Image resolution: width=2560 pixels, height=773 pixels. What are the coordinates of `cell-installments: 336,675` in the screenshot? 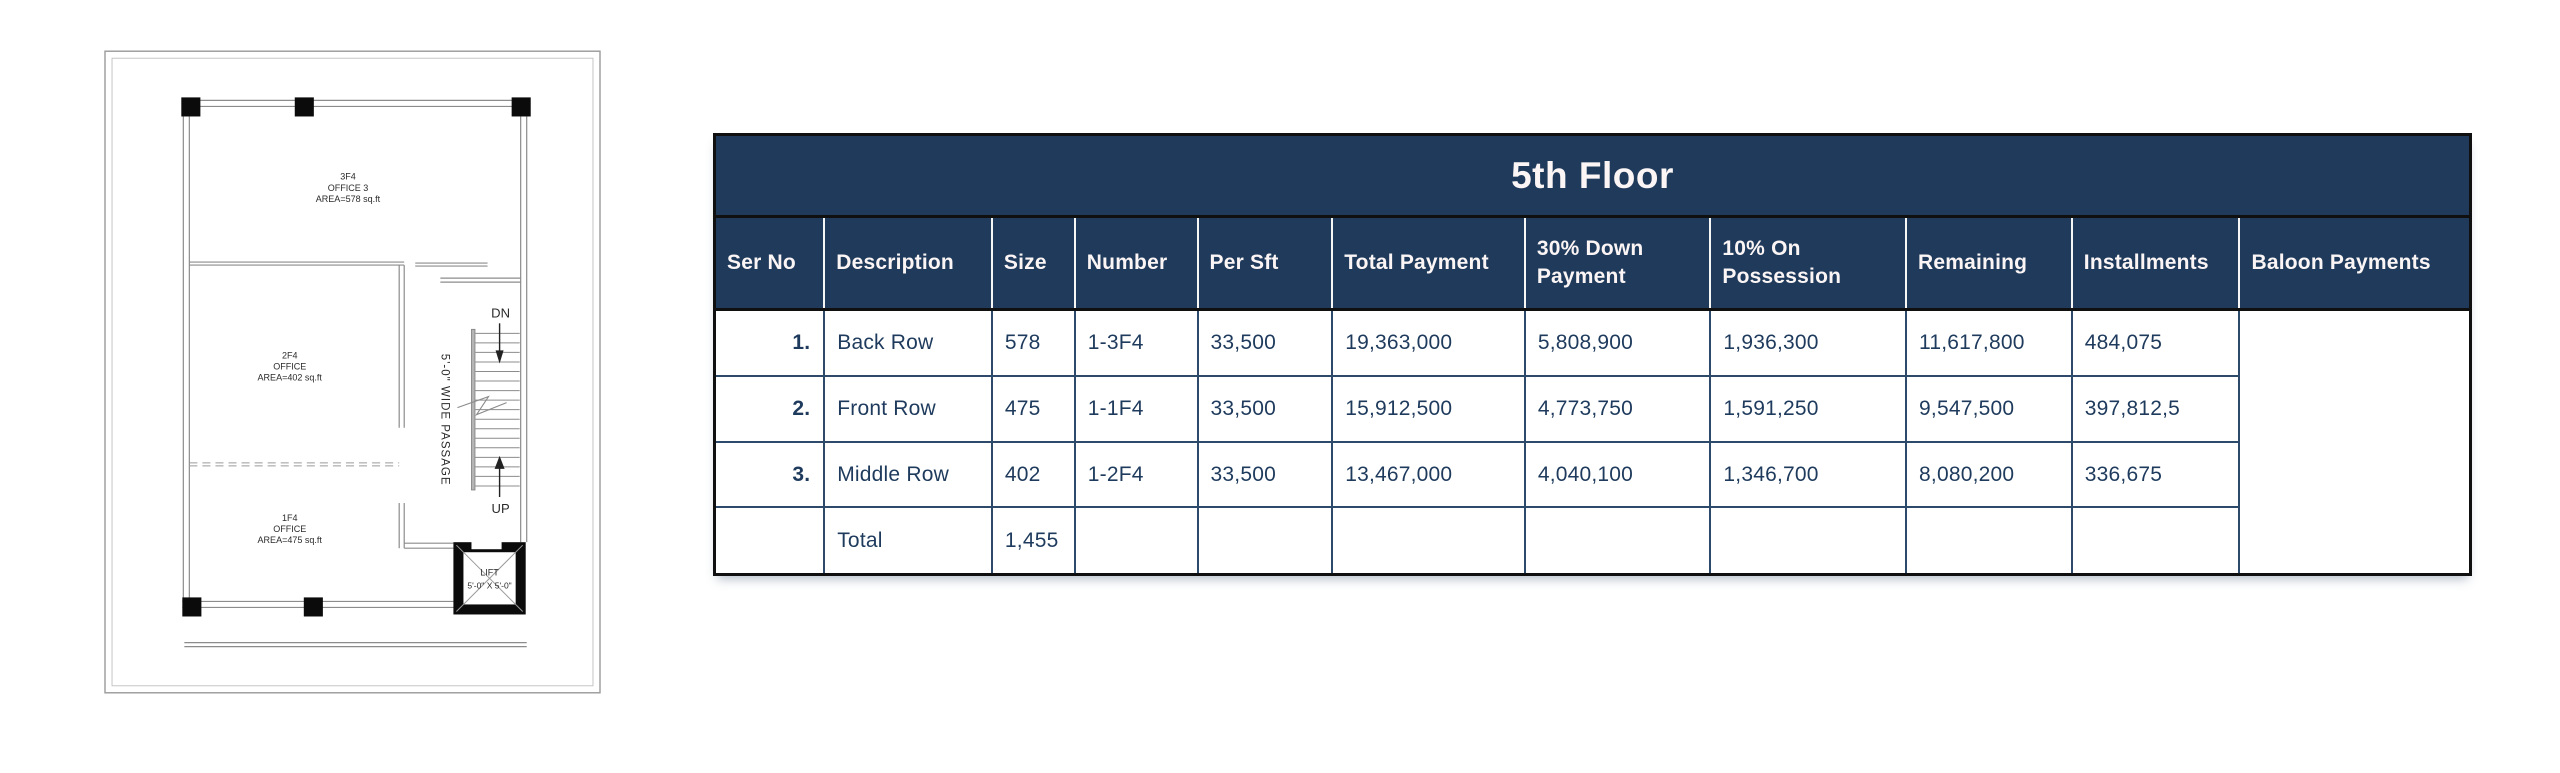 It's located at (2155, 474).